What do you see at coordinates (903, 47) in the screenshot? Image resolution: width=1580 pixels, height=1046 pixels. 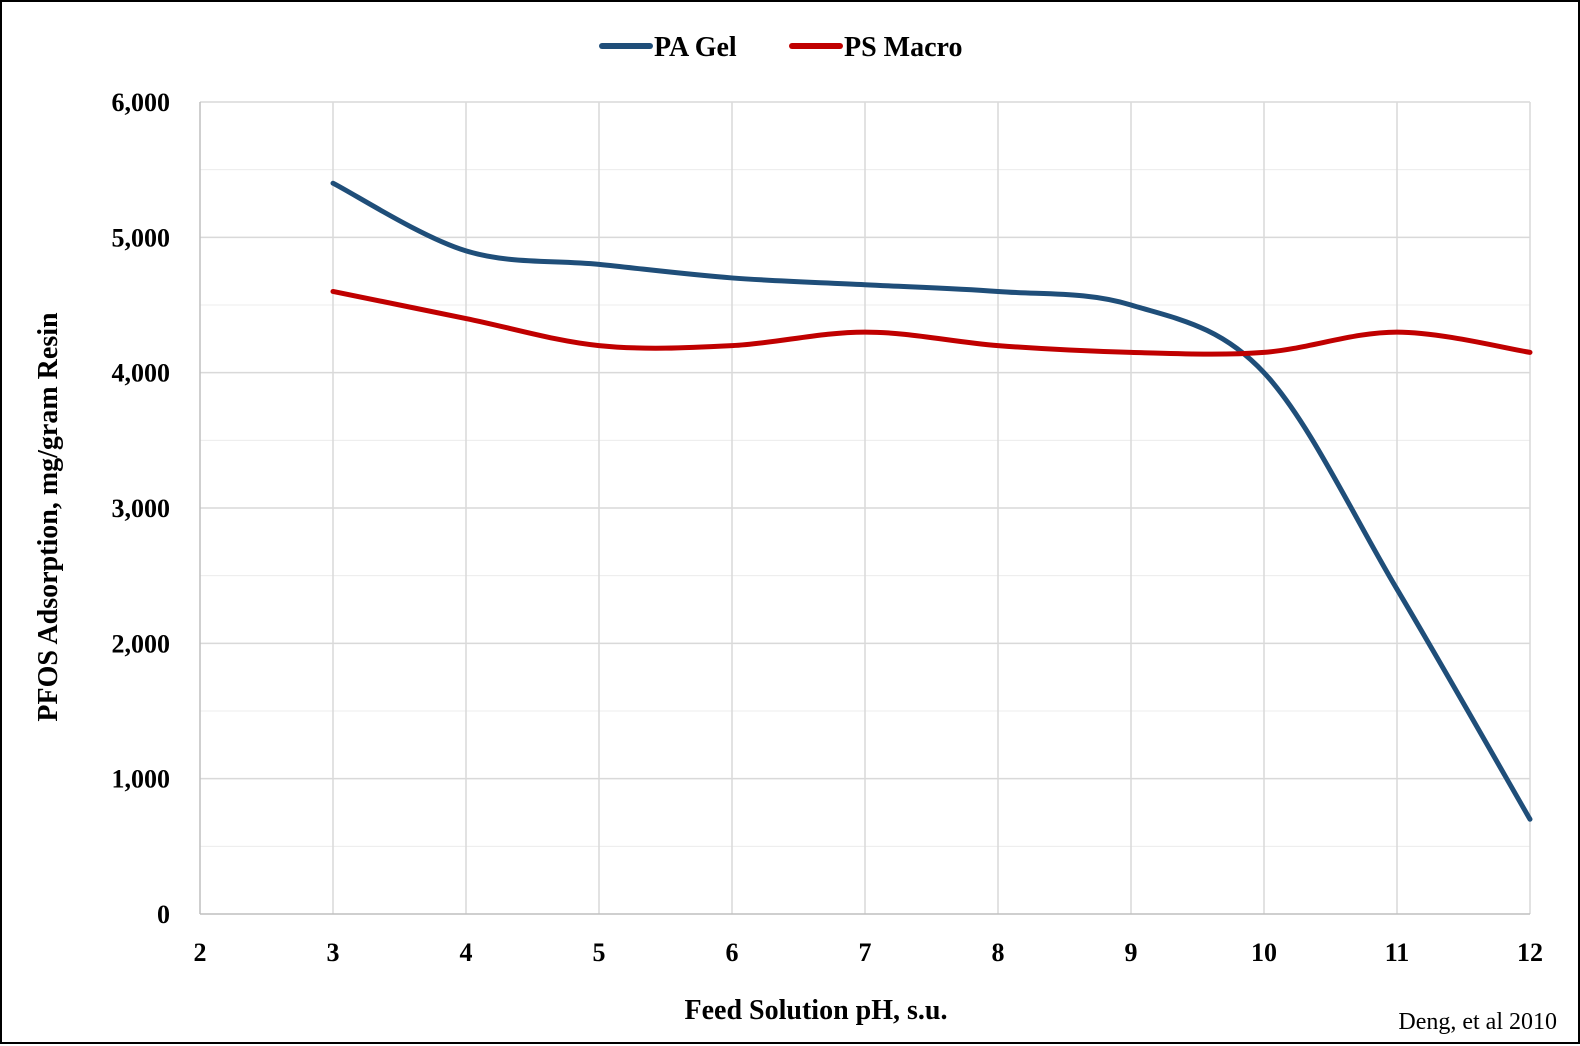 I see `legend-label-ps-macro: PS Macro` at bounding box center [903, 47].